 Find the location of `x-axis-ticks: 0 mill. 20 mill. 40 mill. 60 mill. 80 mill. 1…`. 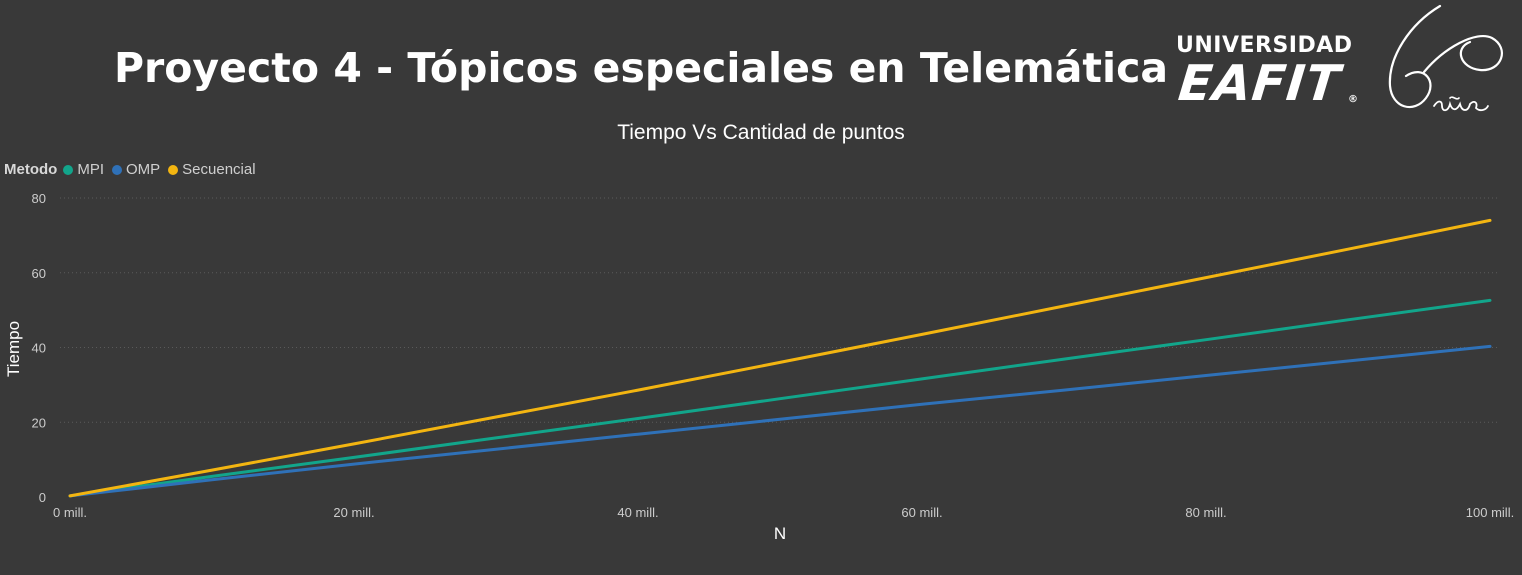

x-axis-ticks: 0 mill. 20 mill. 40 mill. 60 mill. 80 mill. 1… is located at coordinates (783, 512).